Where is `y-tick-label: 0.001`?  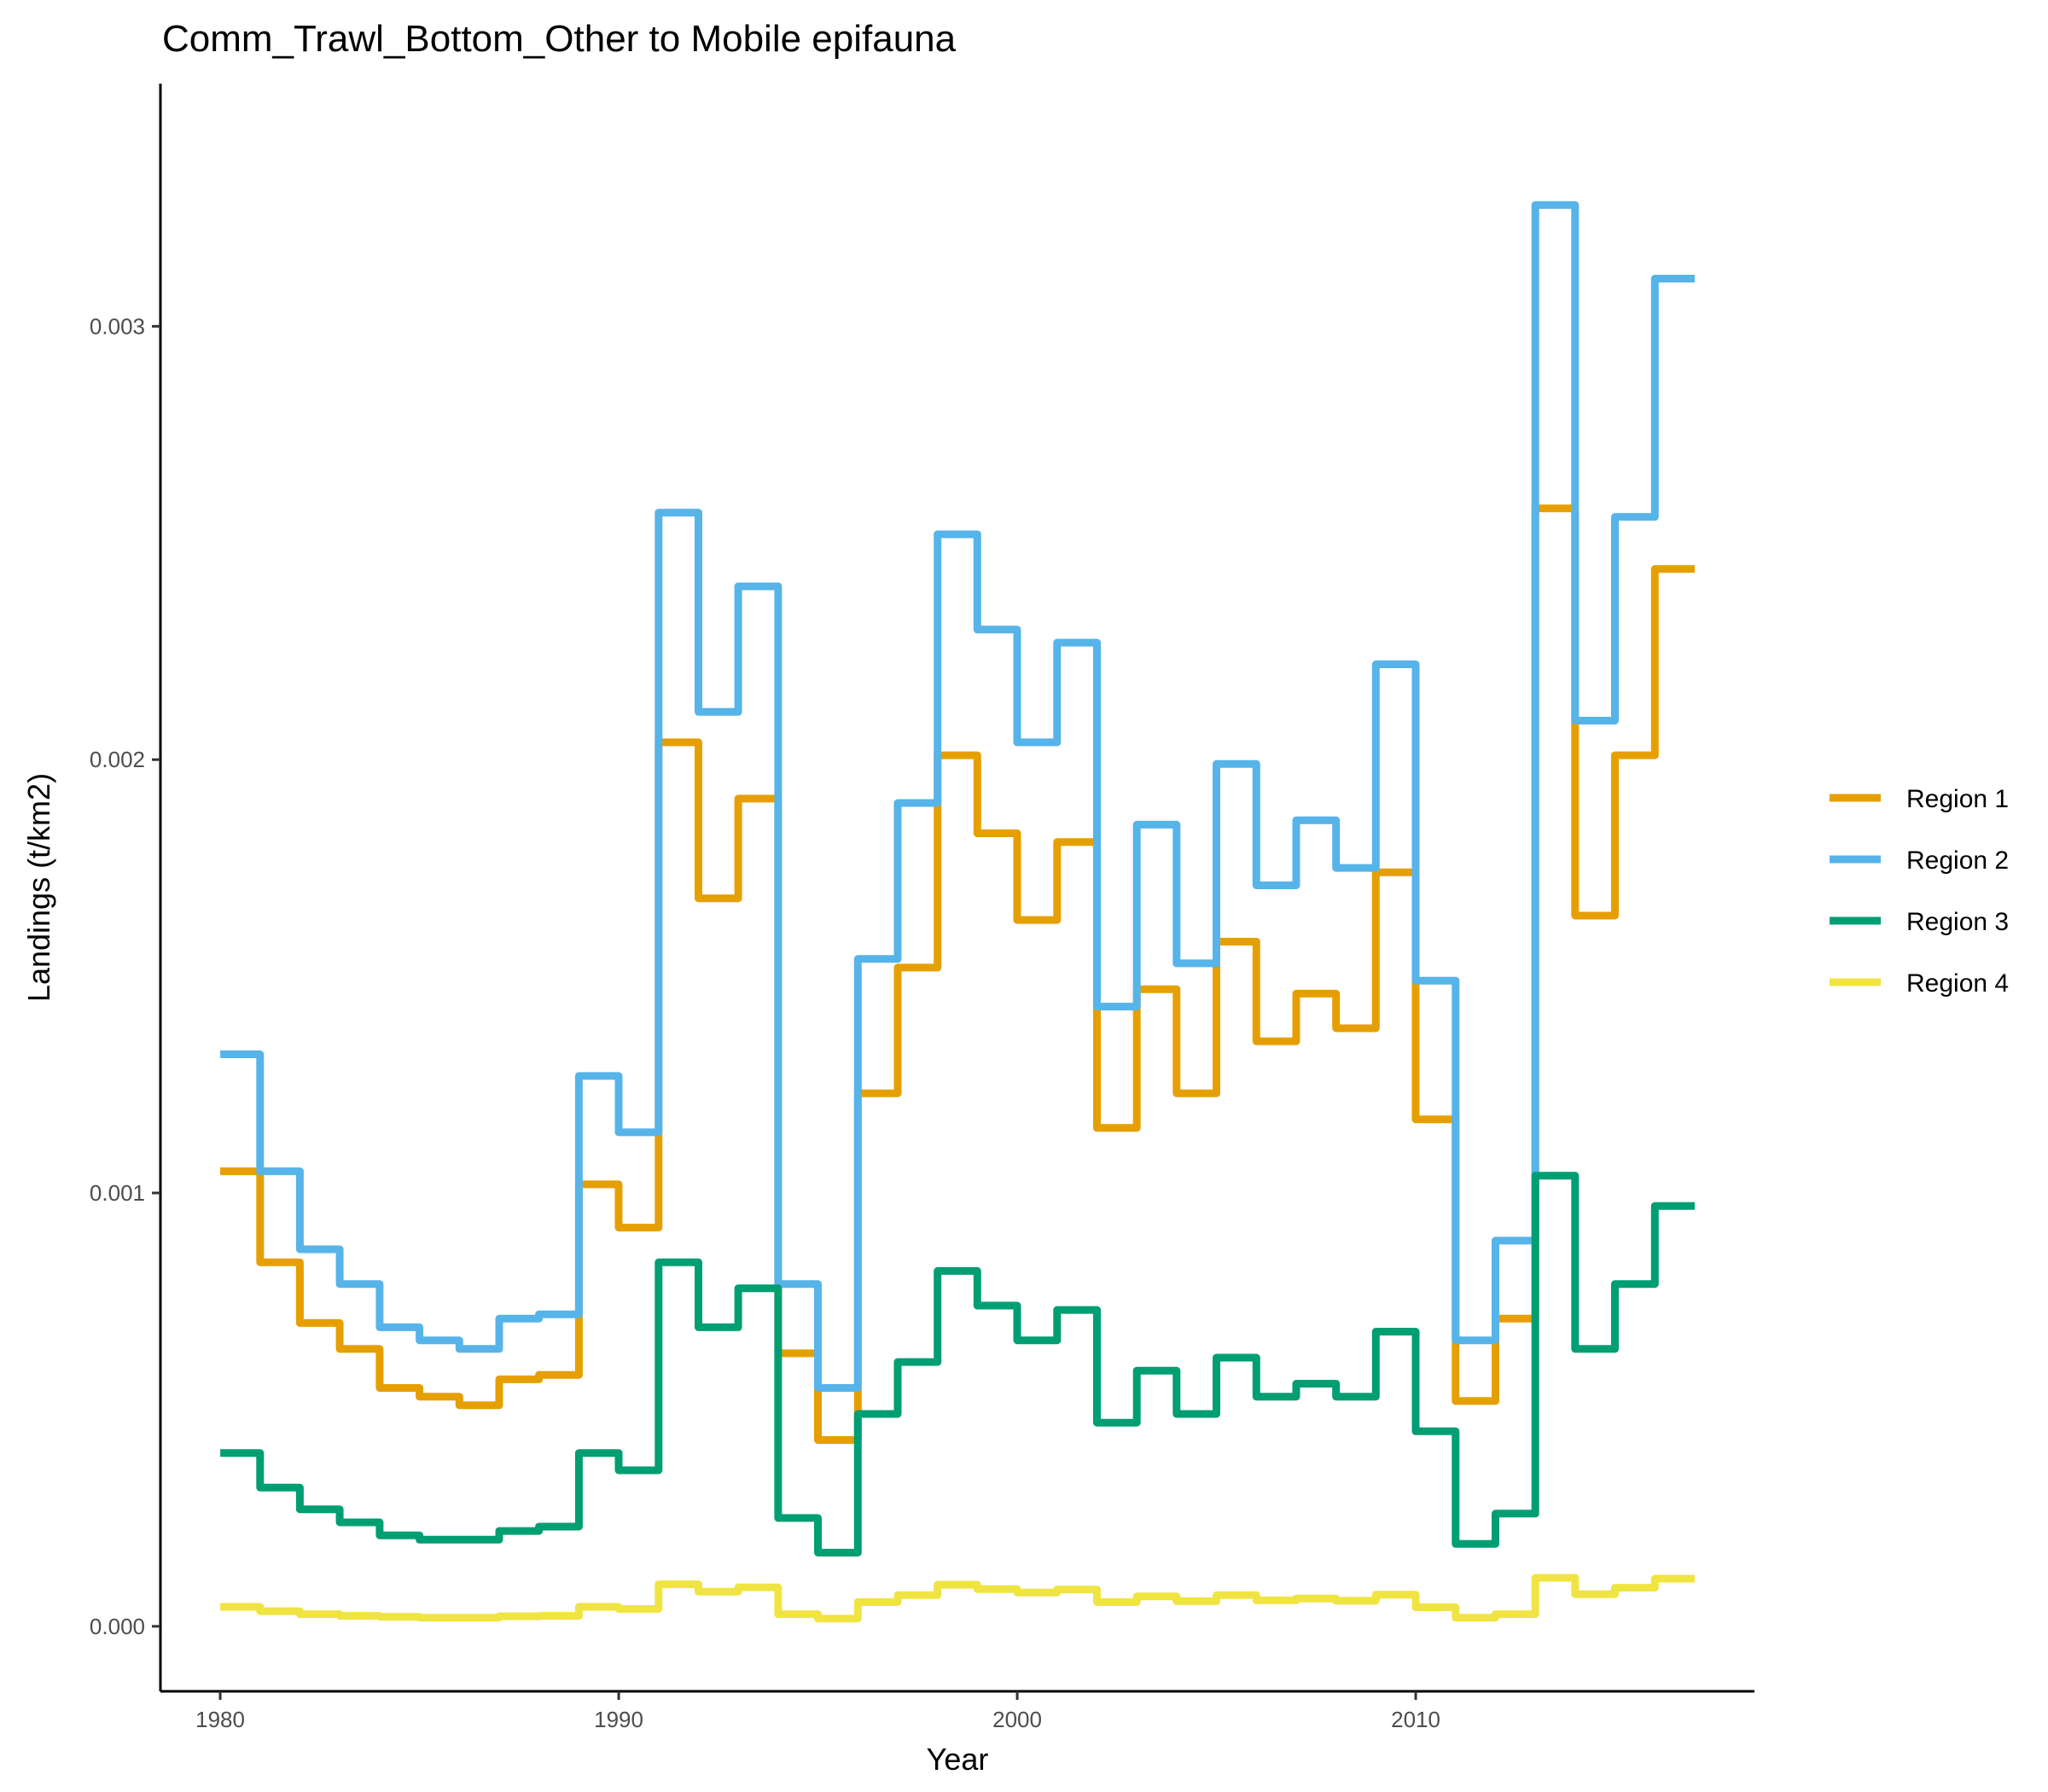
y-tick-label: 0.001 is located at coordinates (118, 1193).